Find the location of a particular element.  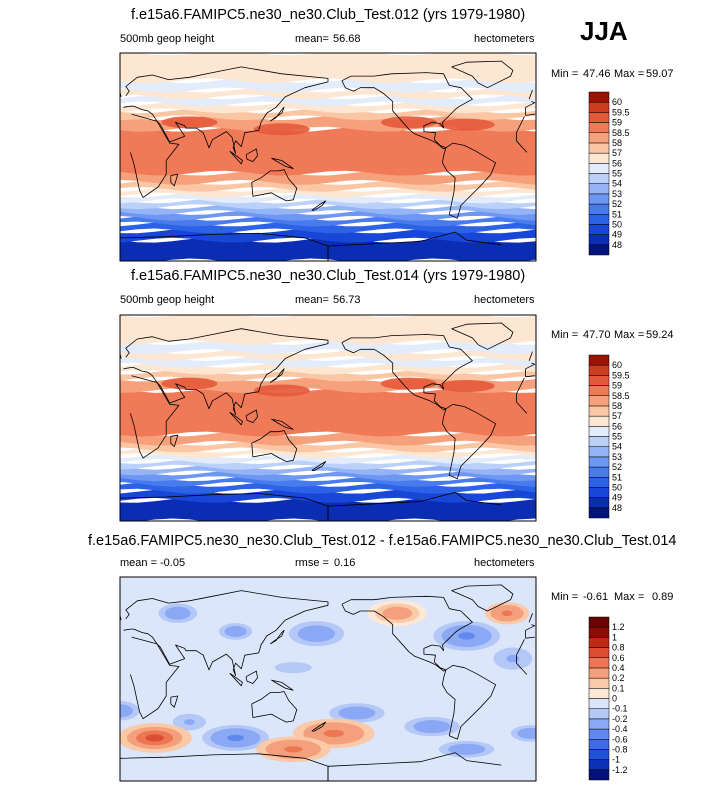

panel3-units: hectometers is located at coordinates (504, 563).